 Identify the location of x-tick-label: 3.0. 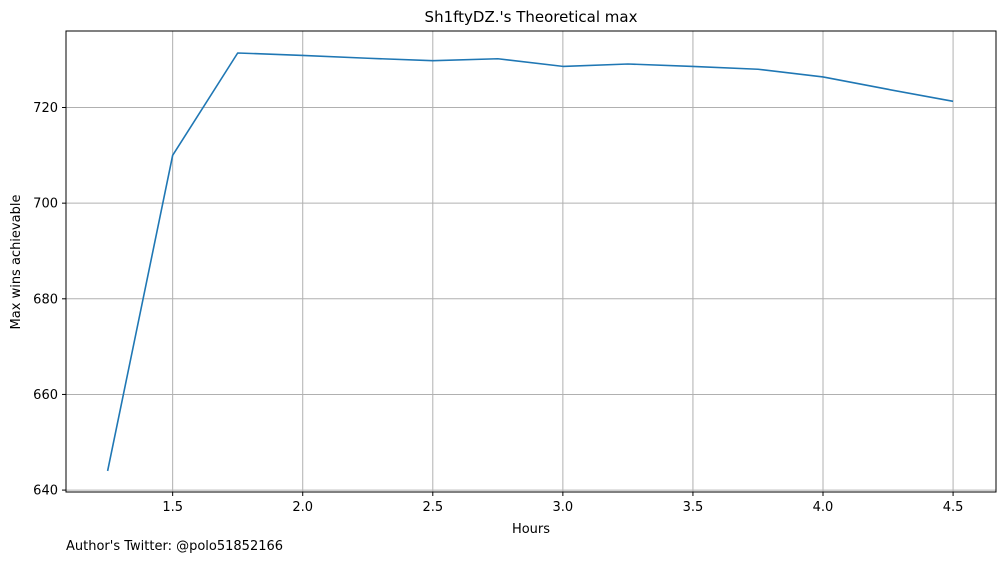
(563, 507).